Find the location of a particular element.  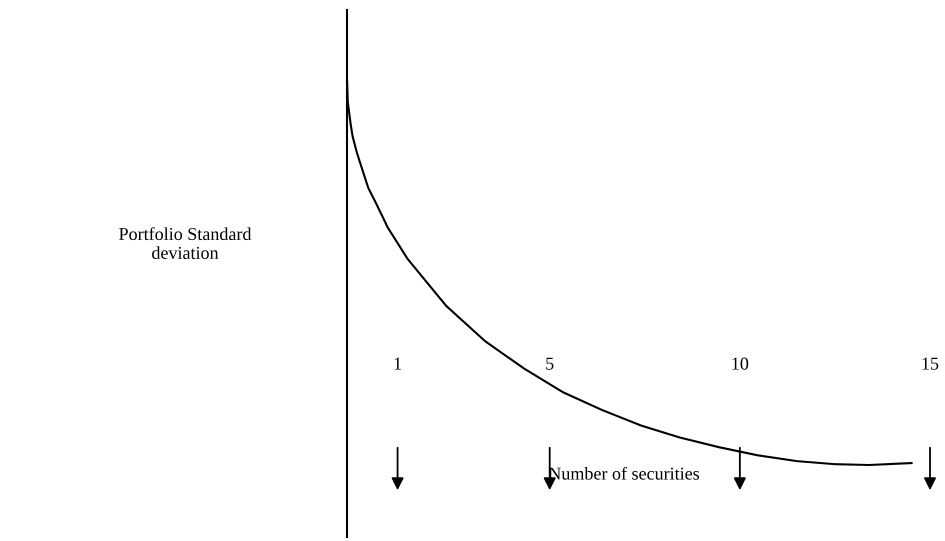

x-tick-label: 1 is located at coordinates (398, 364).